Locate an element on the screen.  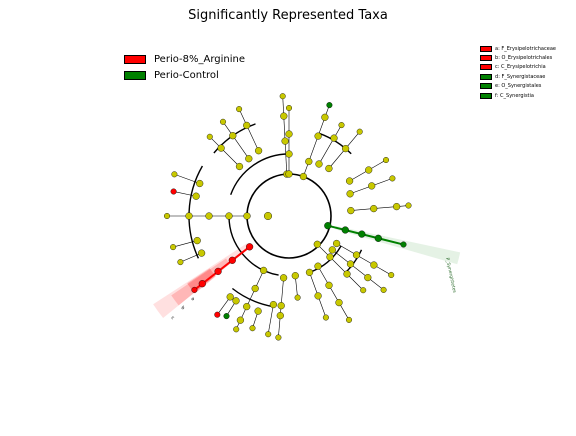
branch-arc-layer is located at coordinates (275, 215).